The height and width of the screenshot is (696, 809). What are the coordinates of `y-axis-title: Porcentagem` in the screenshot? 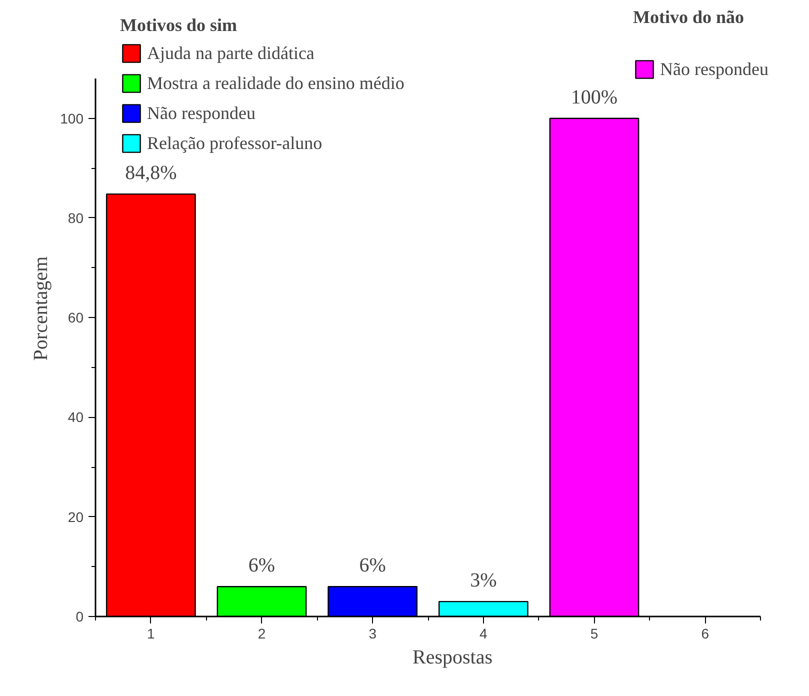 It's located at (41, 308).